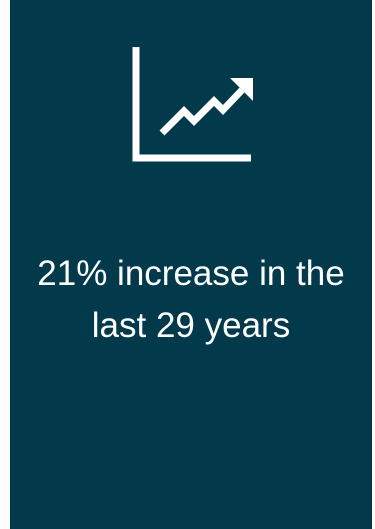 The height and width of the screenshot is (529, 375). What do you see at coordinates (192, 105) in the screenshot?
I see `trending-up-chart-icon` at bounding box center [192, 105].